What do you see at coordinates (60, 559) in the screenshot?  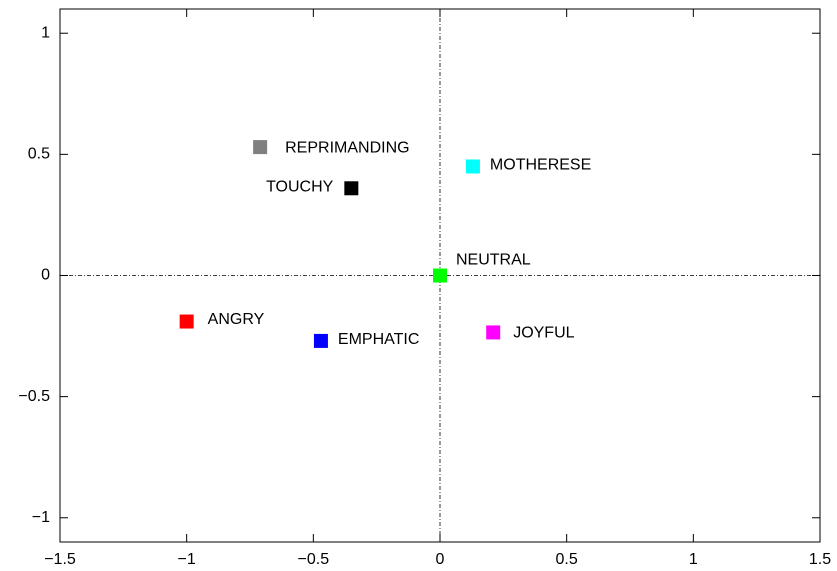 I see `x-tick-label: −1.5` at bounding box center [60, 559].